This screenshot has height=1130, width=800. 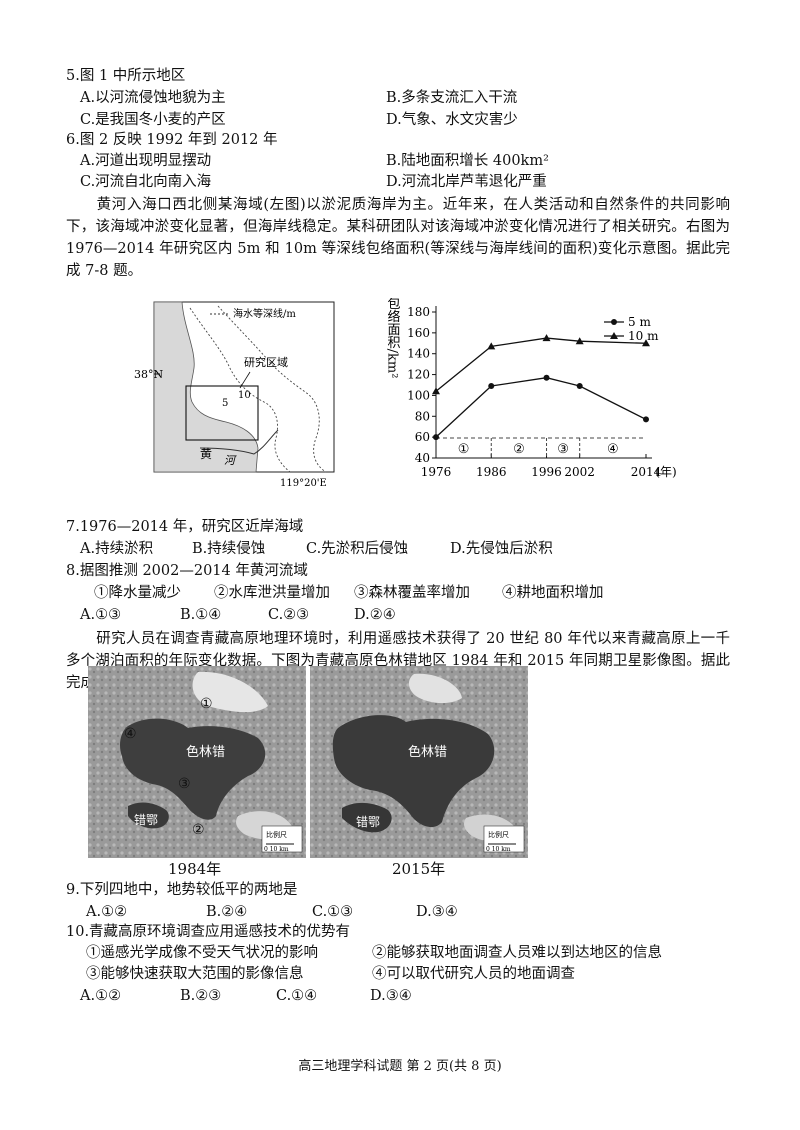 What do you see at coordinates (264, 313) in the screenshot?
I see `legend-label: 海水等深线/m` at bounding box center [264, 313].